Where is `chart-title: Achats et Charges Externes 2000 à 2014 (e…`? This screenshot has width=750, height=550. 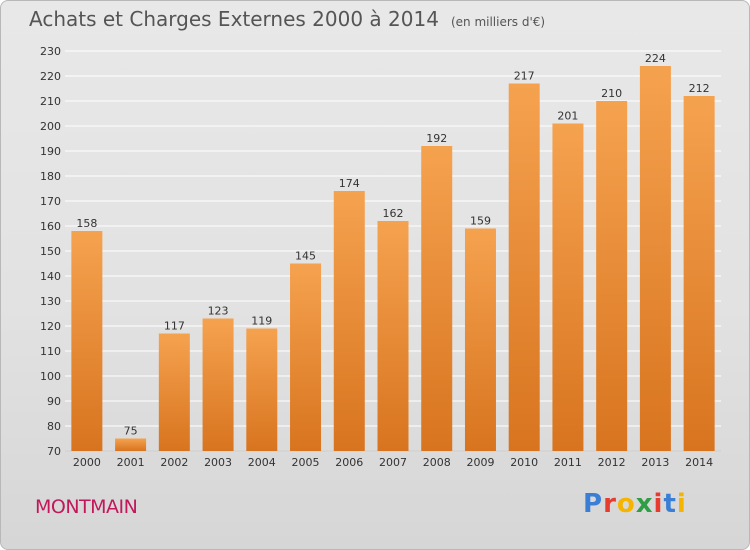
chart-title: Achats et Charges Externes 2000 à 2014 (e… is located at coordinates (287, 19).